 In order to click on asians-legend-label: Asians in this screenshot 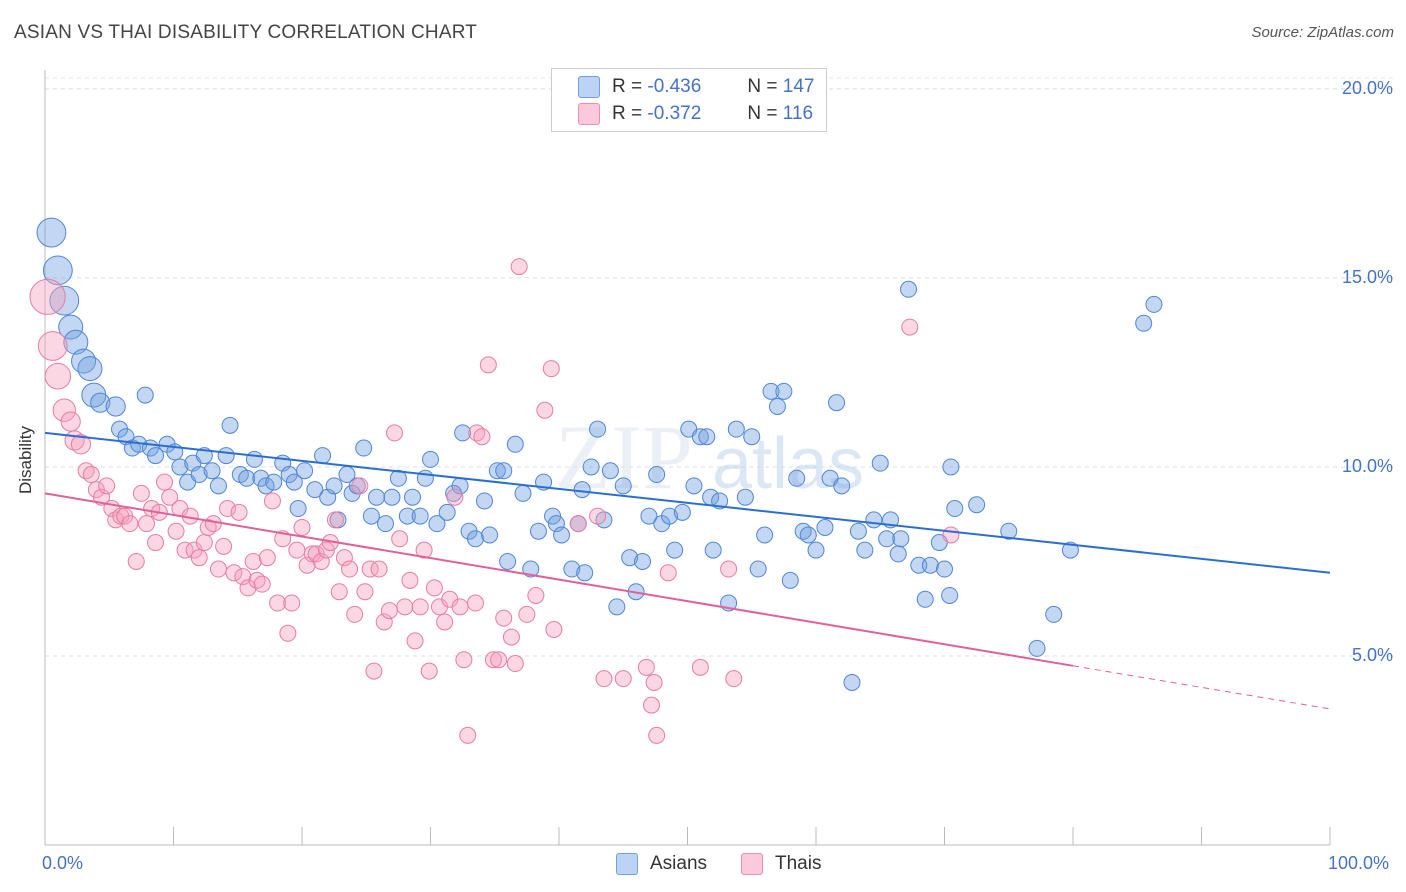, I will do `click(679, 863)`.